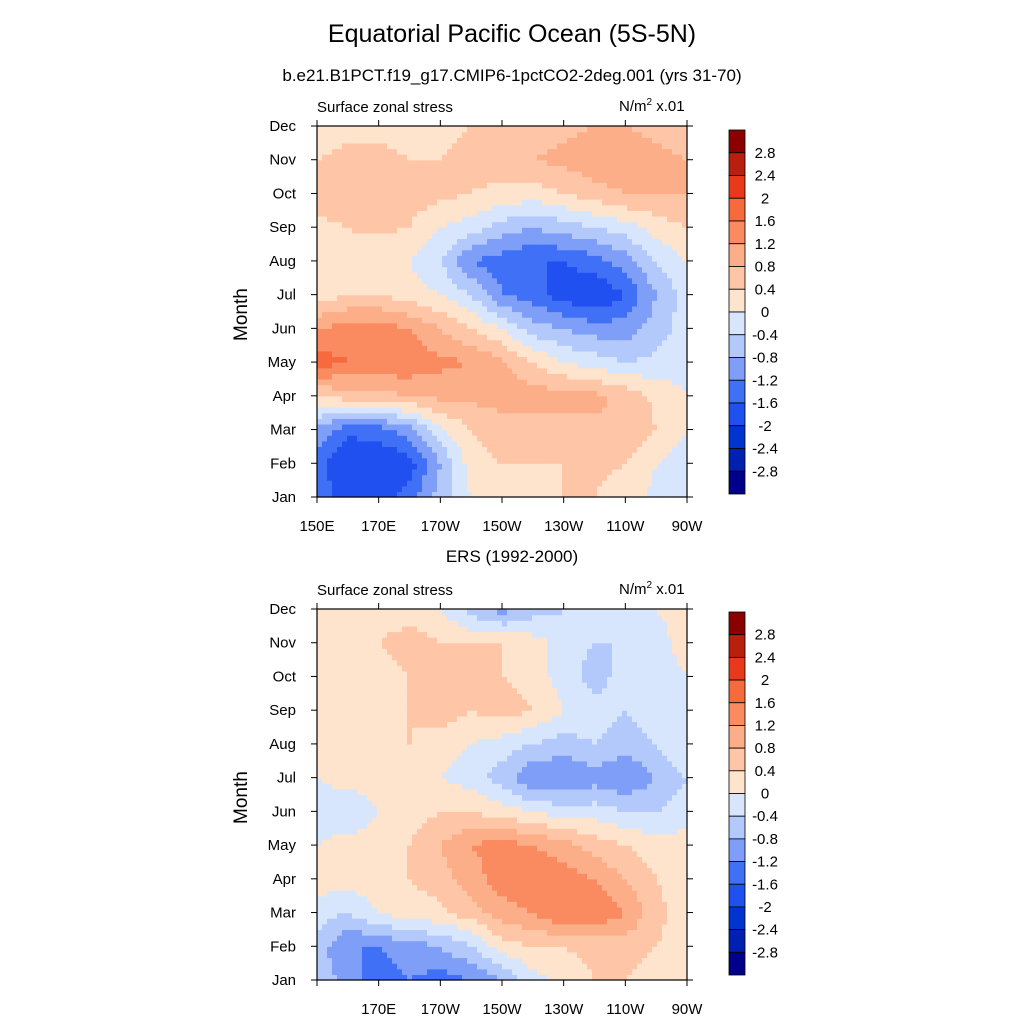 Image resolution: width=1024 pixels, height=1024 pixels. Describe the element at coordinates (286, 295) in the screenshot. I see `y-tick-label: Jul` at that location.